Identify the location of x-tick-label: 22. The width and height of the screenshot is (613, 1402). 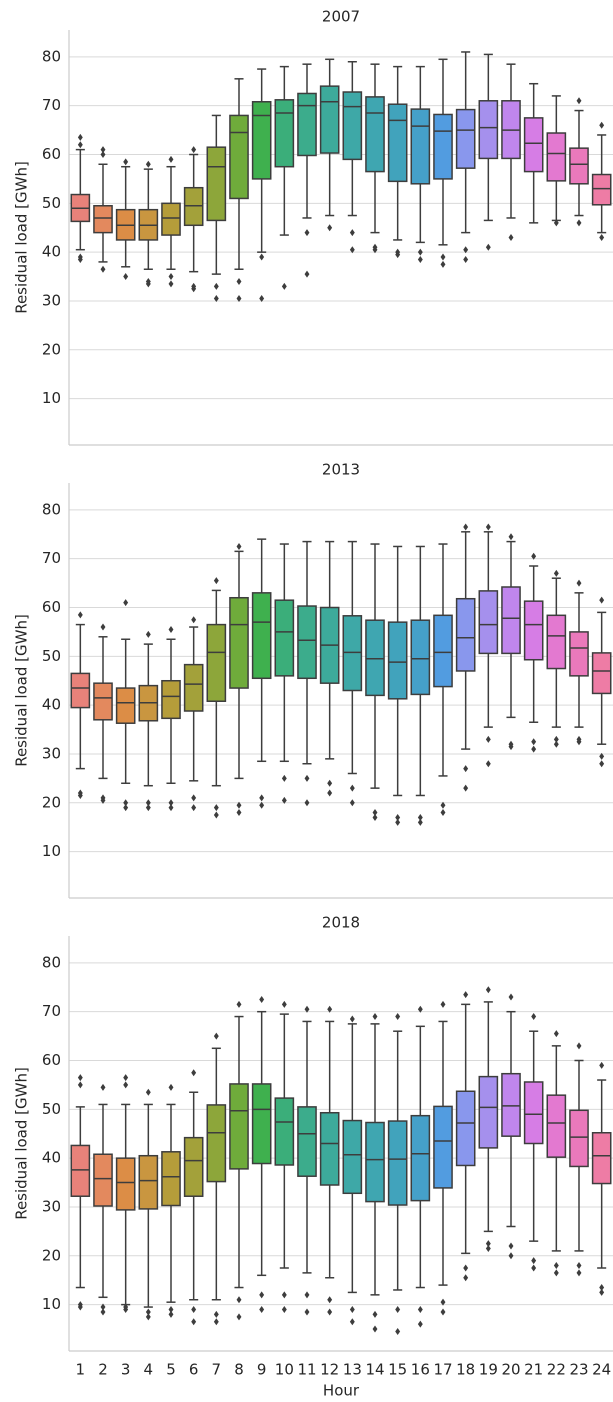
(556, 1370).